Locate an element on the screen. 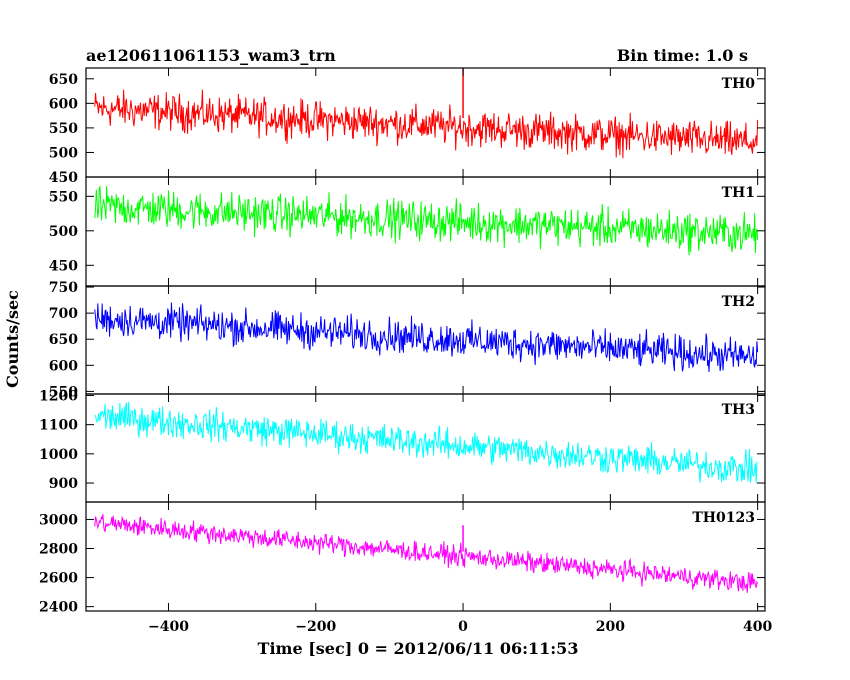 This screenshot has width=850, height=680. x-tick-label: 400 is located at coordinates (757, 627).